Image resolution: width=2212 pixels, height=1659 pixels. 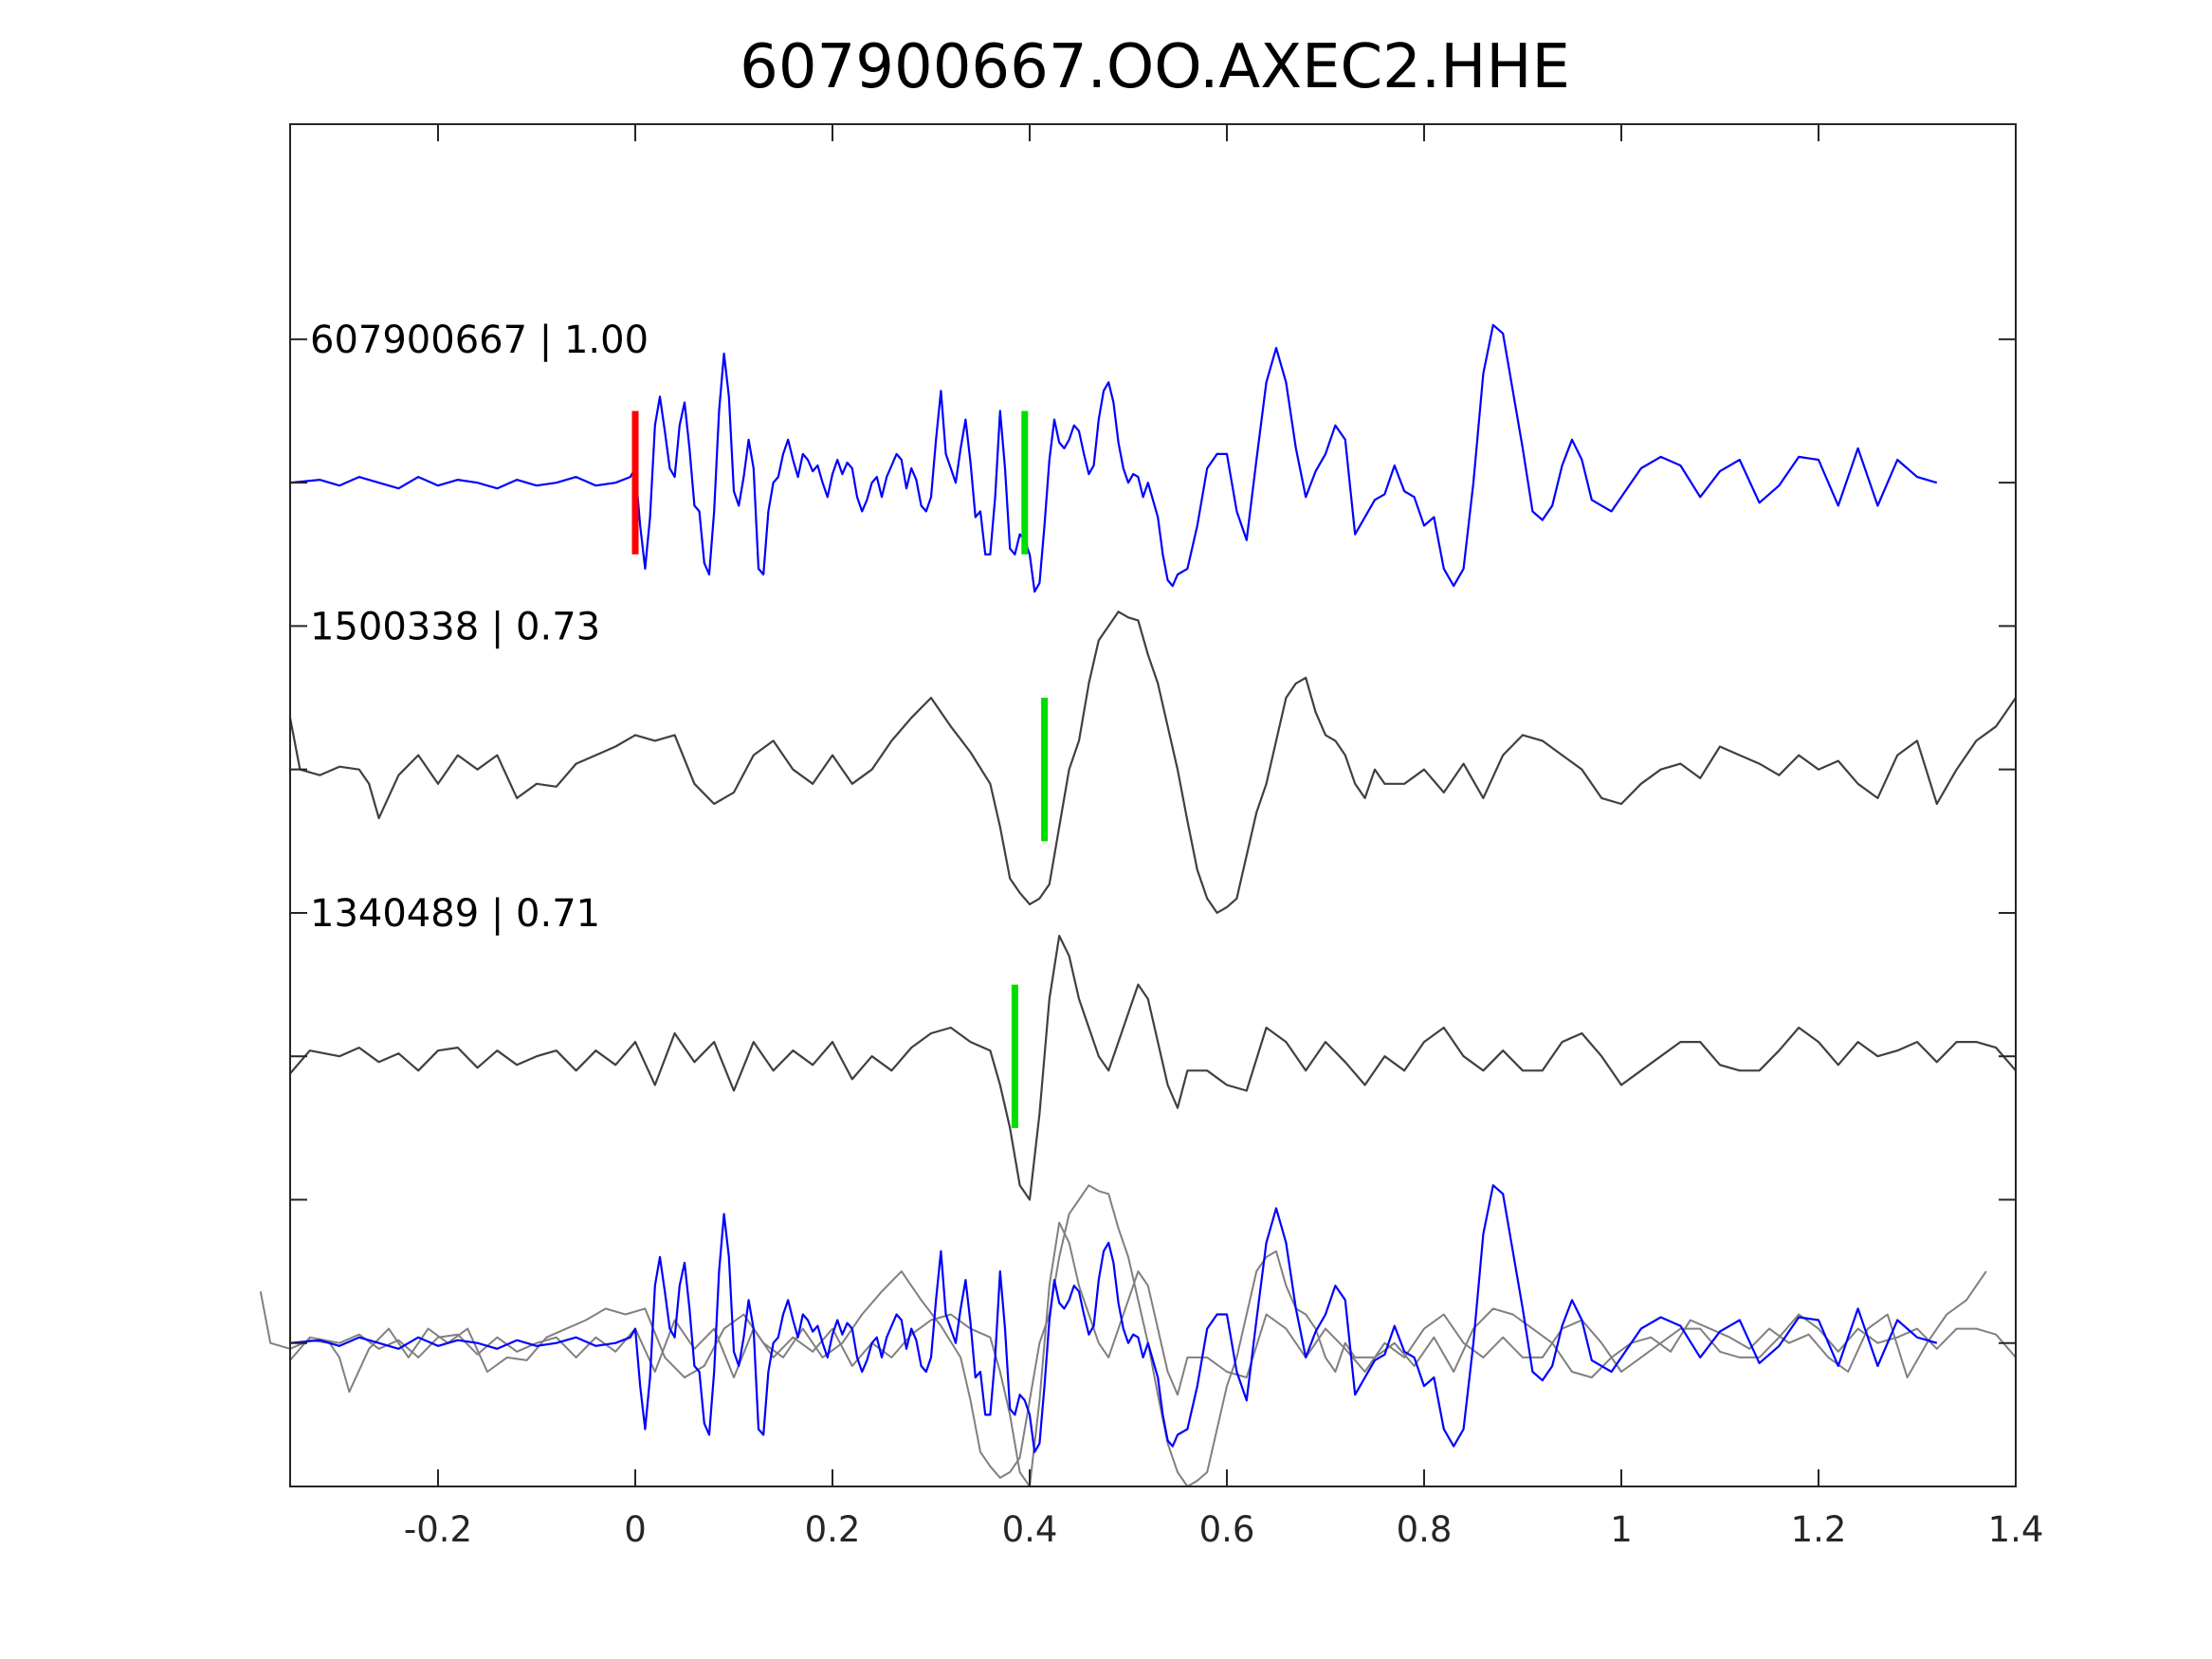 I want to click on trace-label-1: 1500338 | 0.73, so click(x=455, y=626).